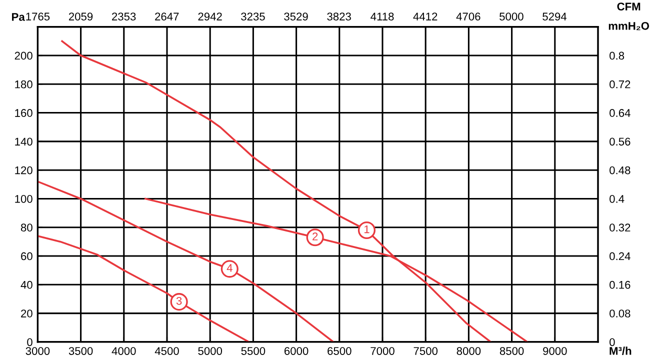 Image resolution: width=650 pixels, height=363 pixels. What do you see at coordinates (382, 351) in the screenshot?
I see `x-tick-label: 7000` at bounding box center [382, 351].